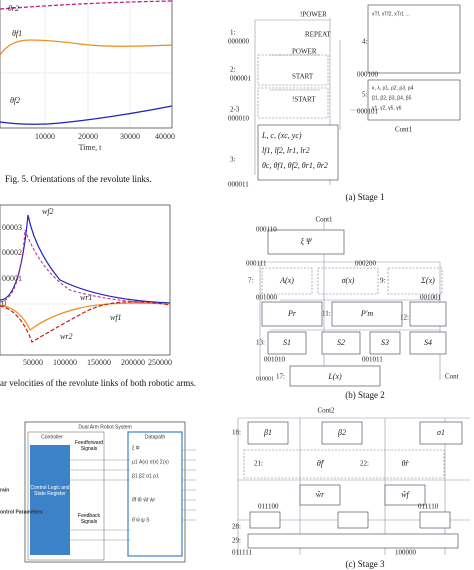  I want to click on curve-label: wr2, so click(66, 336).